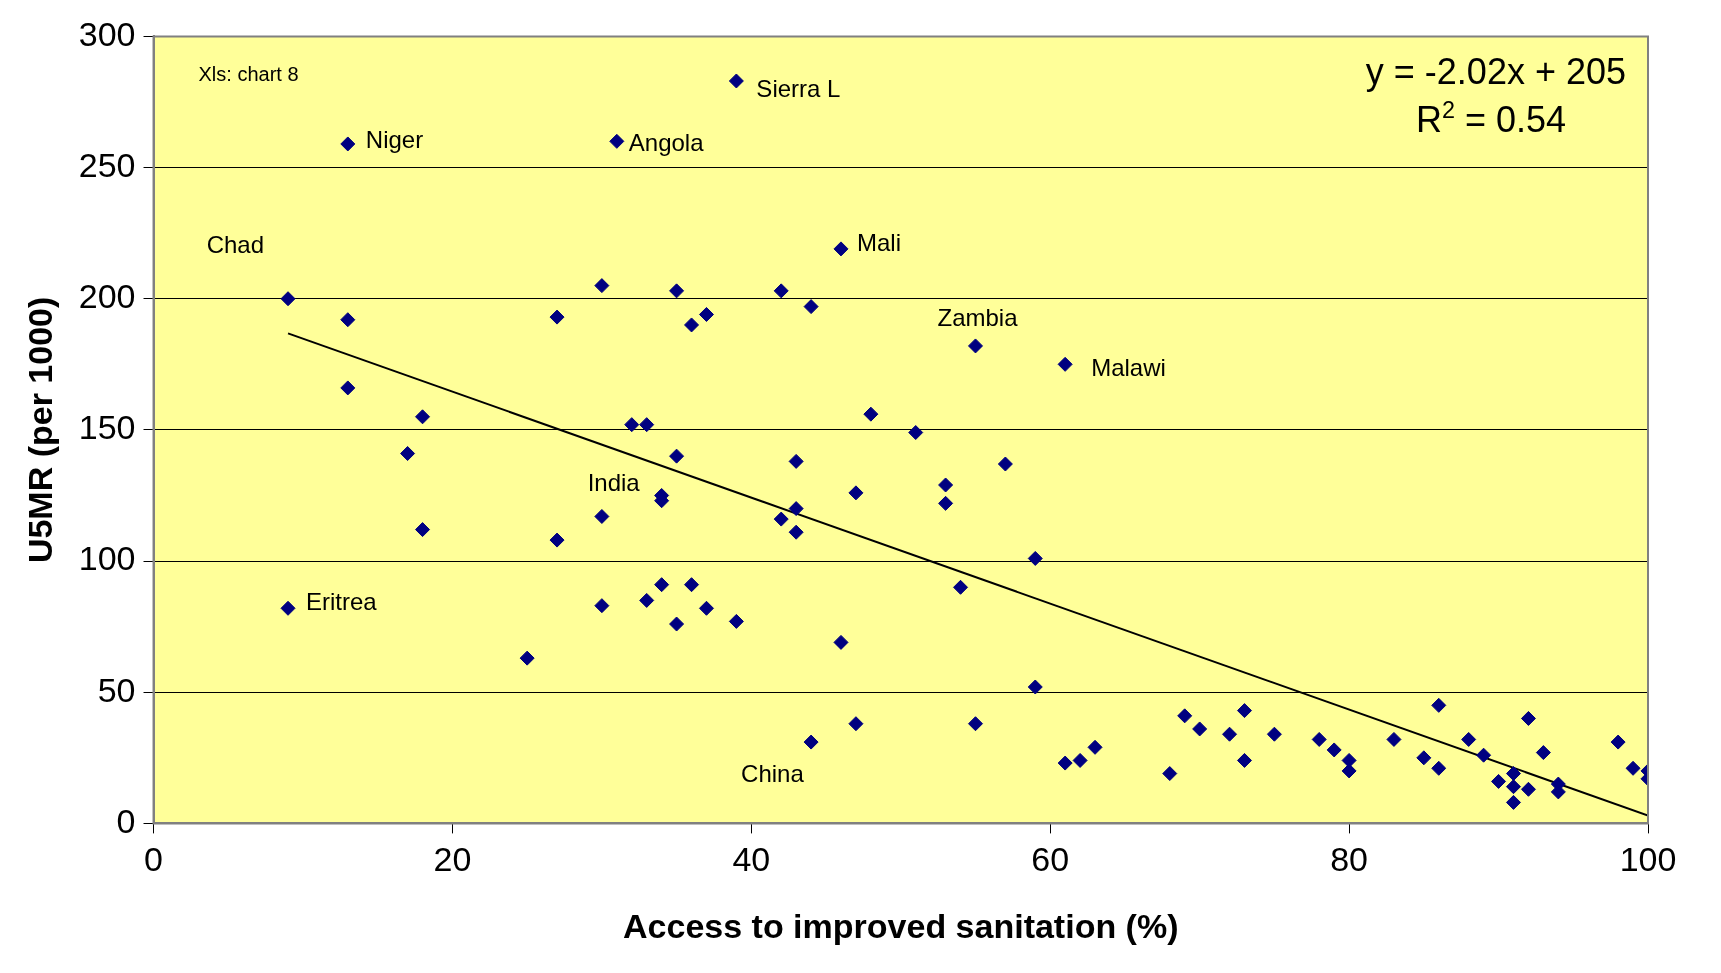  What do you see at coordinates (107, 33) in the screenshot?
I see `y-tick-label: 300` at bounding box center [107, 33].